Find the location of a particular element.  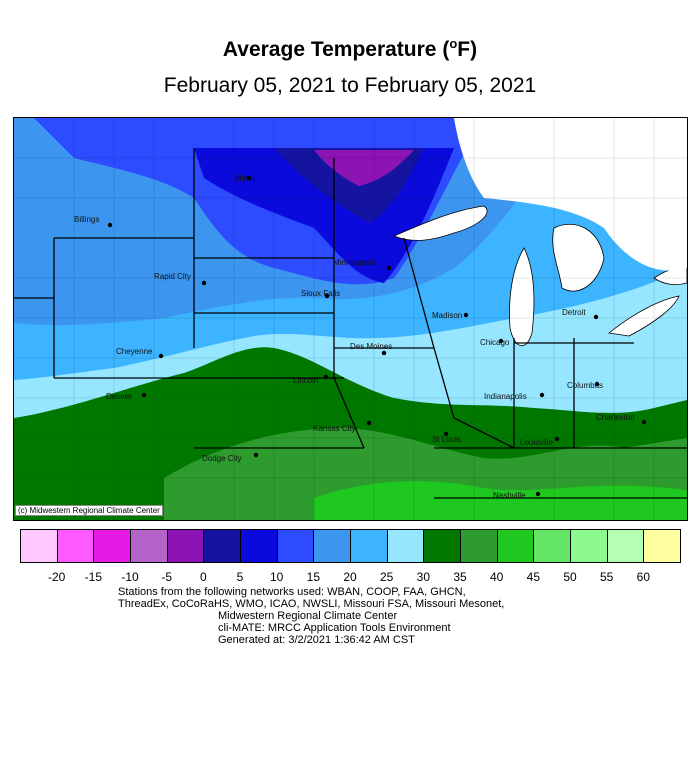

legend-tick-label: 50 is located at coordinates (570, 577).